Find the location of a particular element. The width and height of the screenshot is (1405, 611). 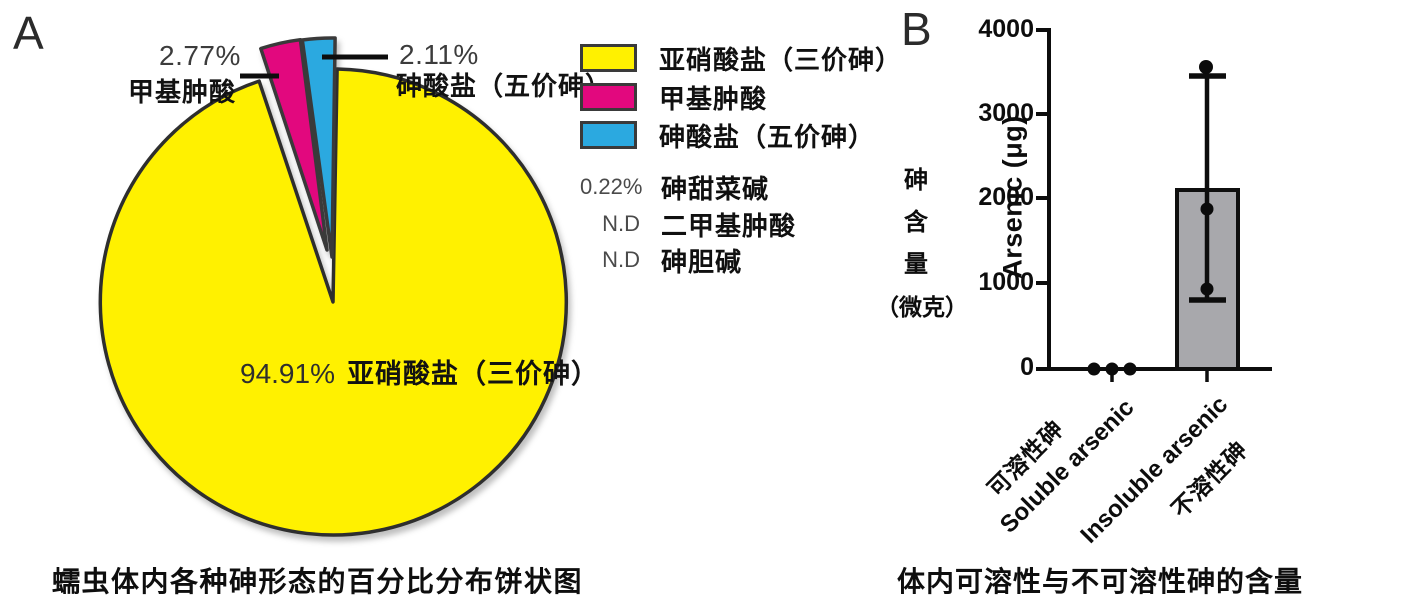

y-axis-title-cn-unit: （微克） is located at coordinates (922, 307).